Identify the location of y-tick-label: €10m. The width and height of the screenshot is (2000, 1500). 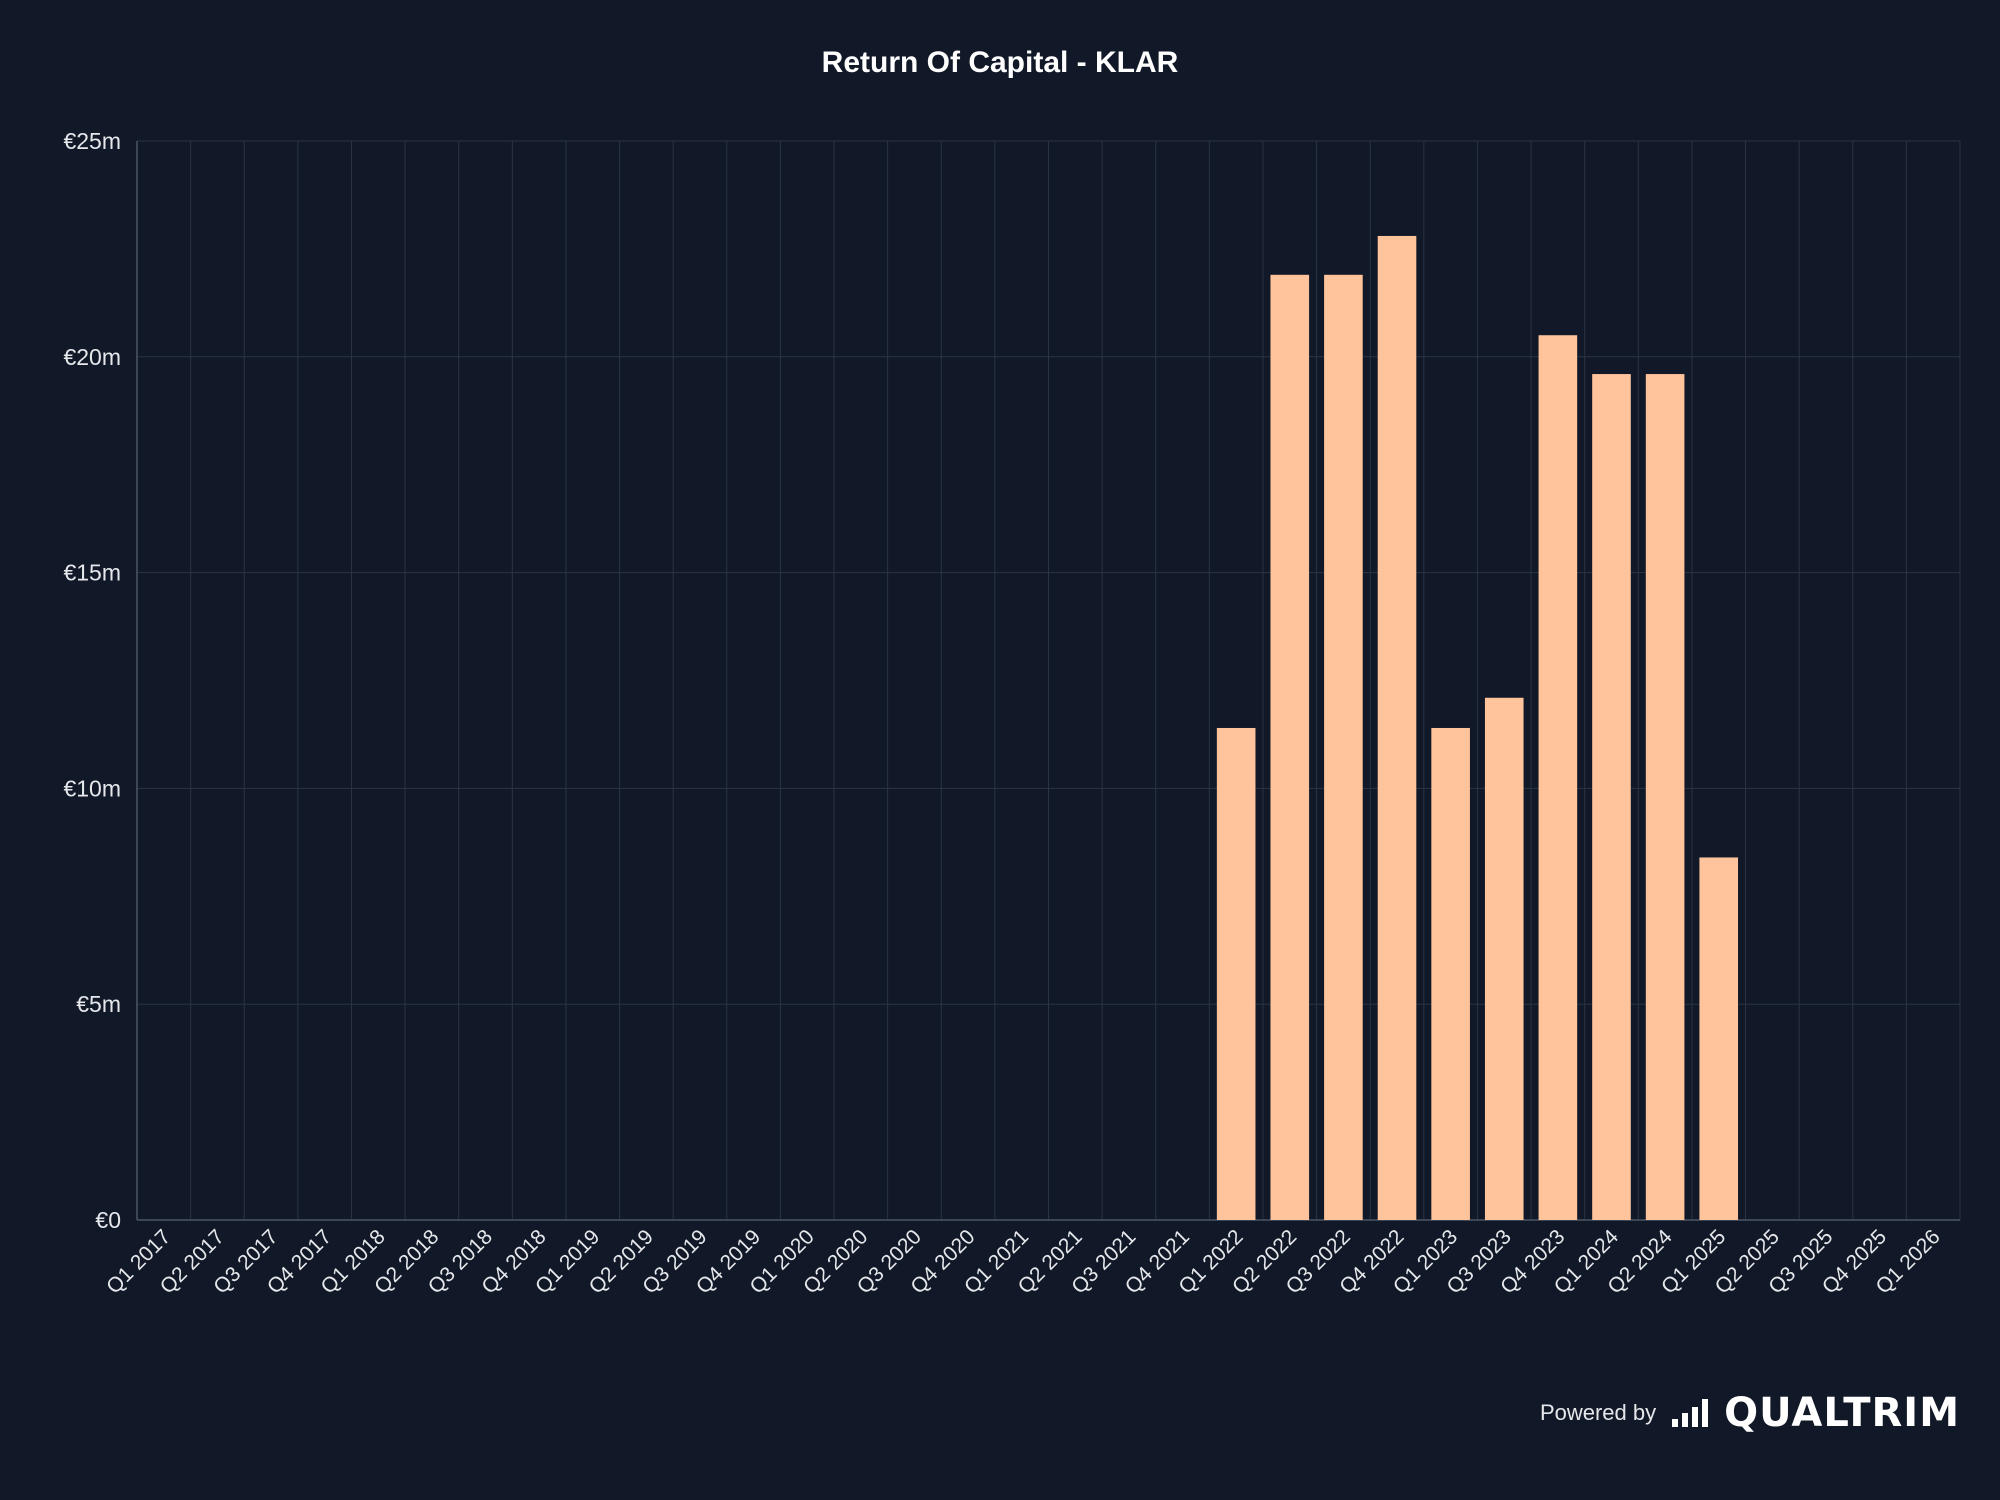
(92, 788).